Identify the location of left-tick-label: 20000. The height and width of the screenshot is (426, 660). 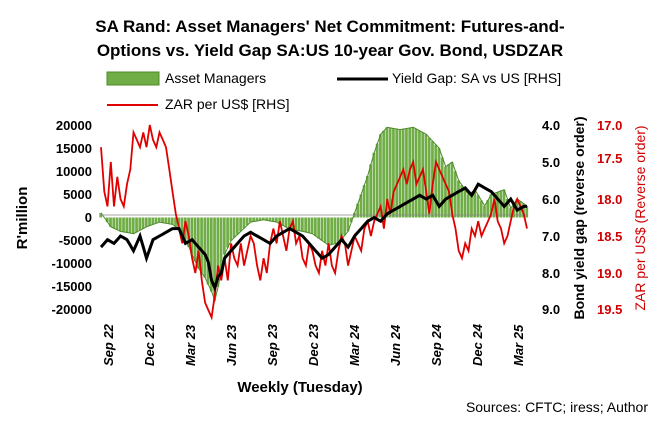
(74, 125).